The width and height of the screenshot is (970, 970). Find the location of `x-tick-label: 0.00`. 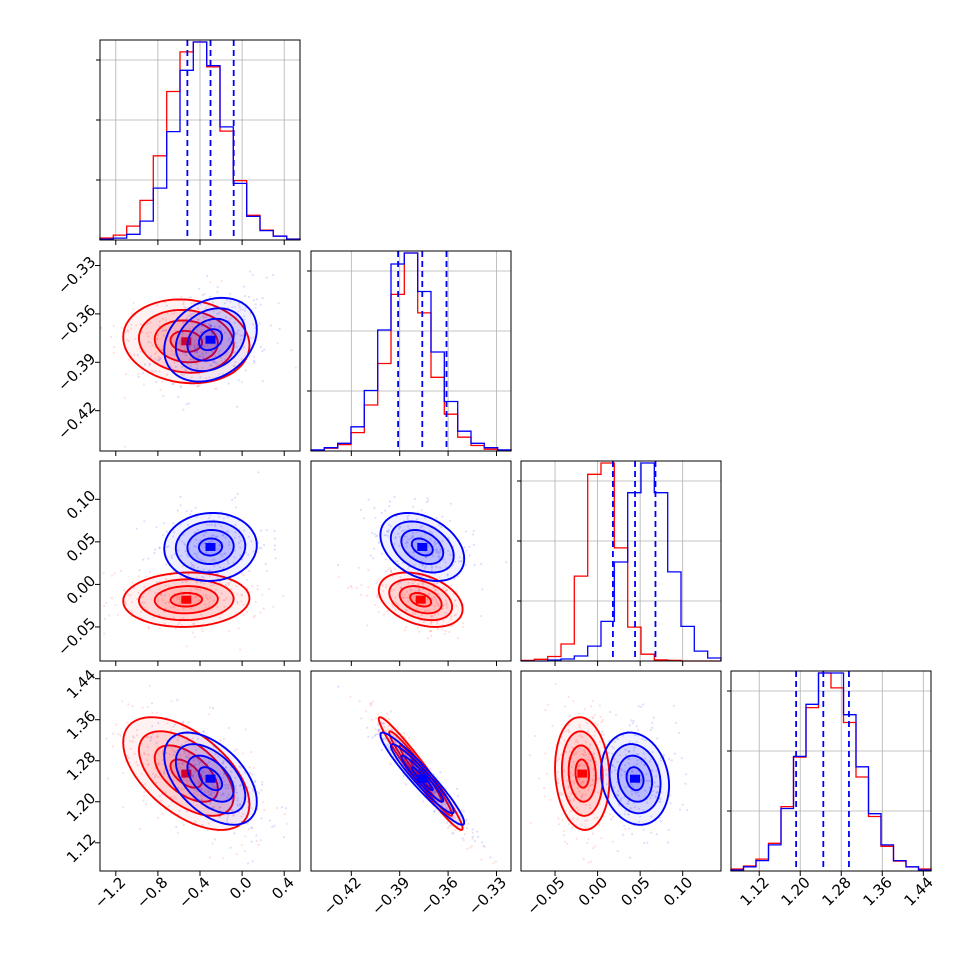

x-tick-label: 0.00 is located at coordinates (593, 891).